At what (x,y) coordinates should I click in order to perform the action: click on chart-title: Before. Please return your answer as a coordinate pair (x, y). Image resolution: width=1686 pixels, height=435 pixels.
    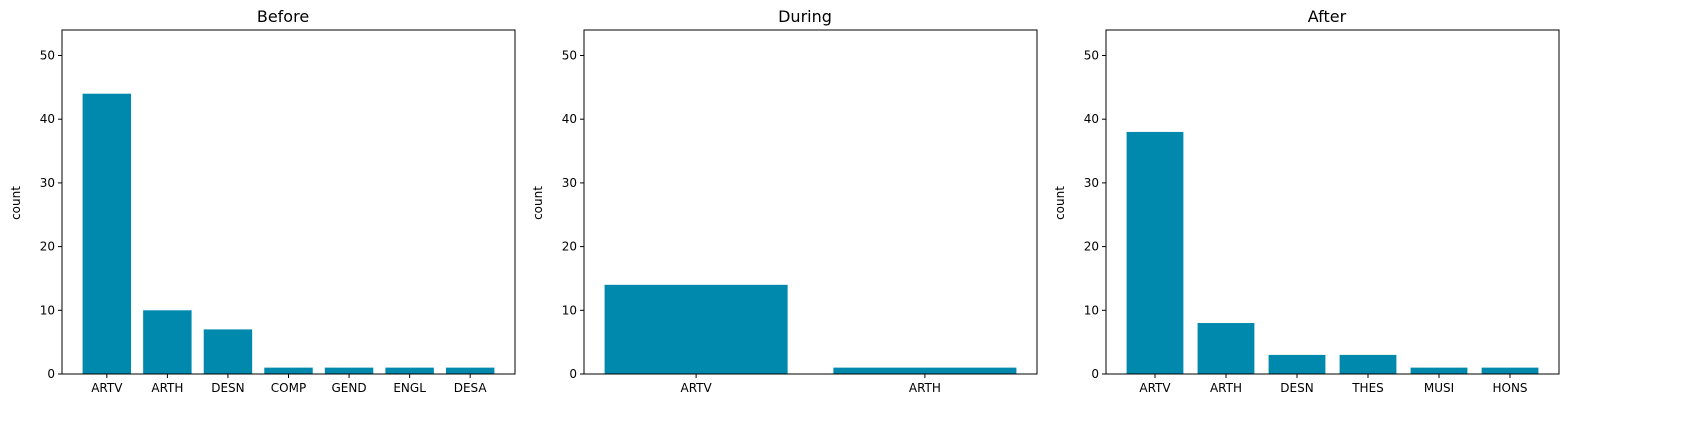
    Looking at the image, I should click on (283, 16).